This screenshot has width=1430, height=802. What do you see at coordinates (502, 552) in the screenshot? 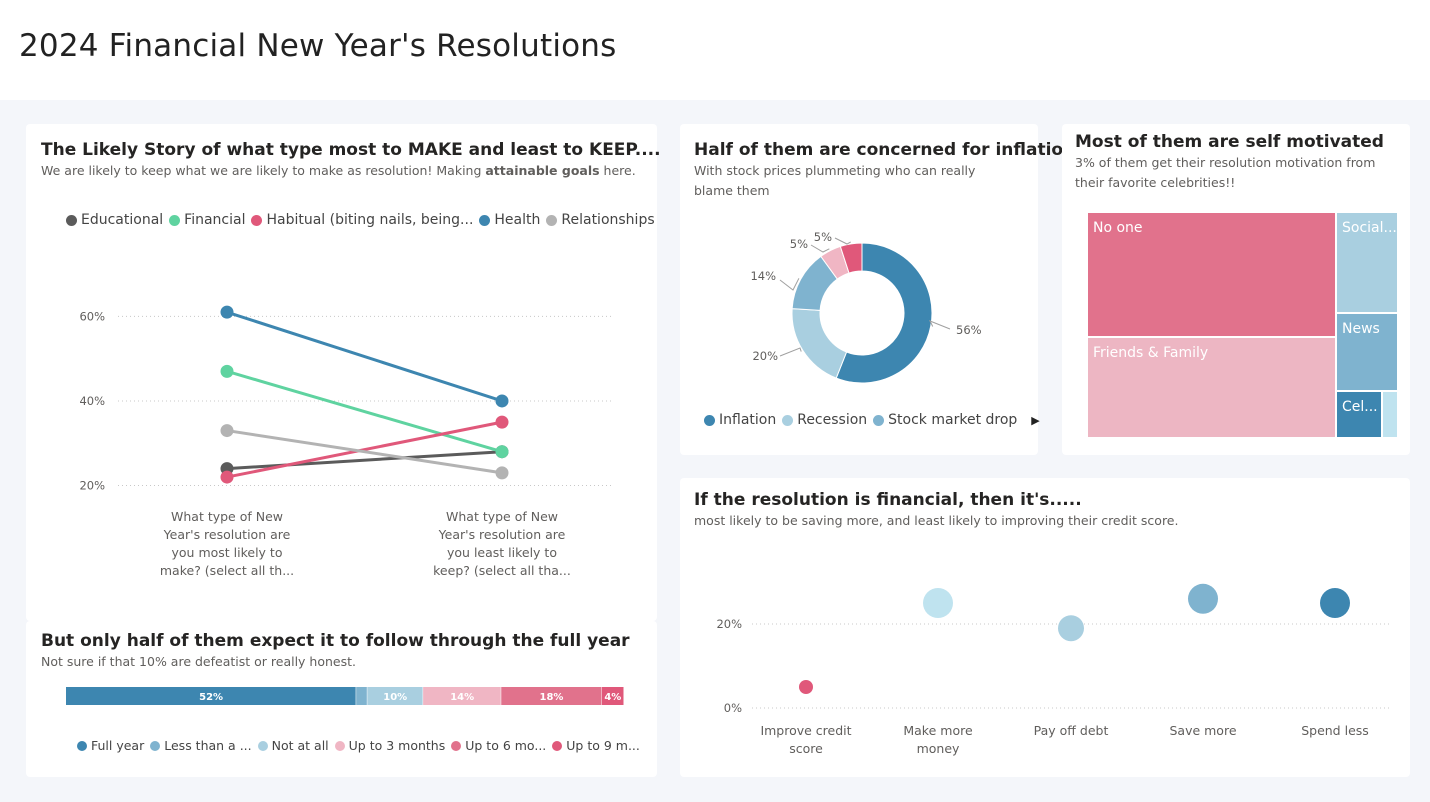
I see `slope-x-tick-label: you least likely to` at bounding box center [502, 552].